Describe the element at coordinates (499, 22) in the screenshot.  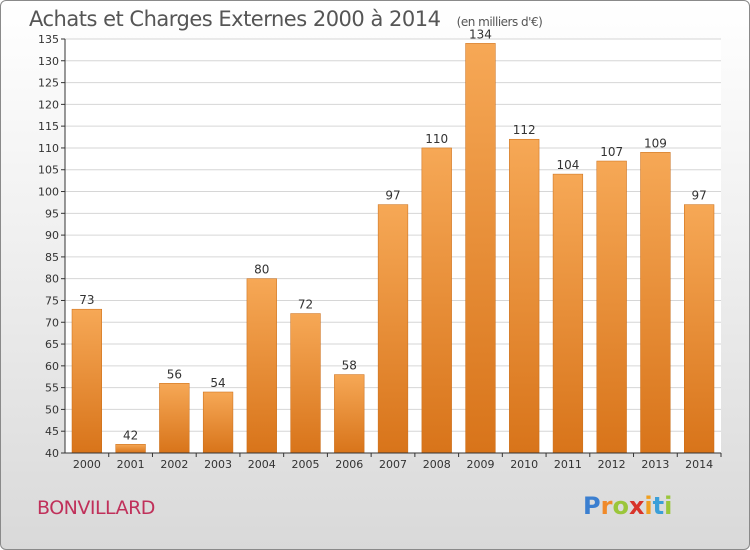
I see `chart-subtitle: (en milliers d'€)` at that location.